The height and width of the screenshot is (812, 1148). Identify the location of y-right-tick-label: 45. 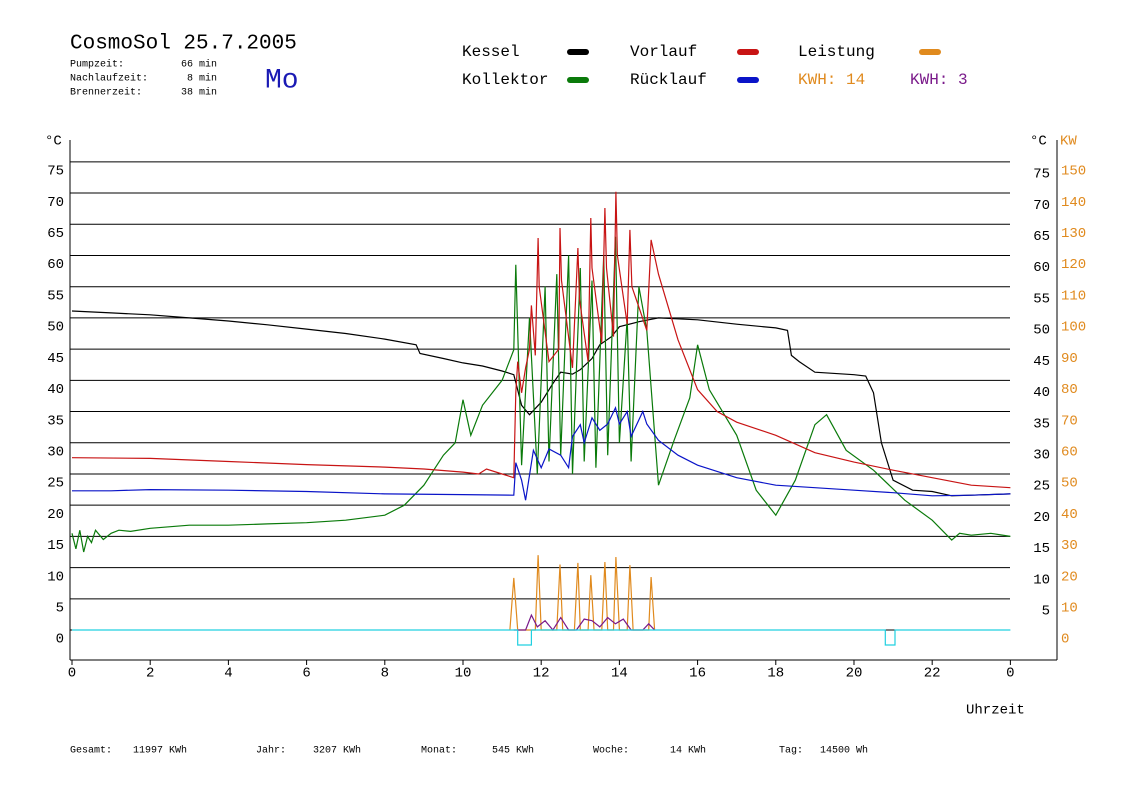
(1041, 362).